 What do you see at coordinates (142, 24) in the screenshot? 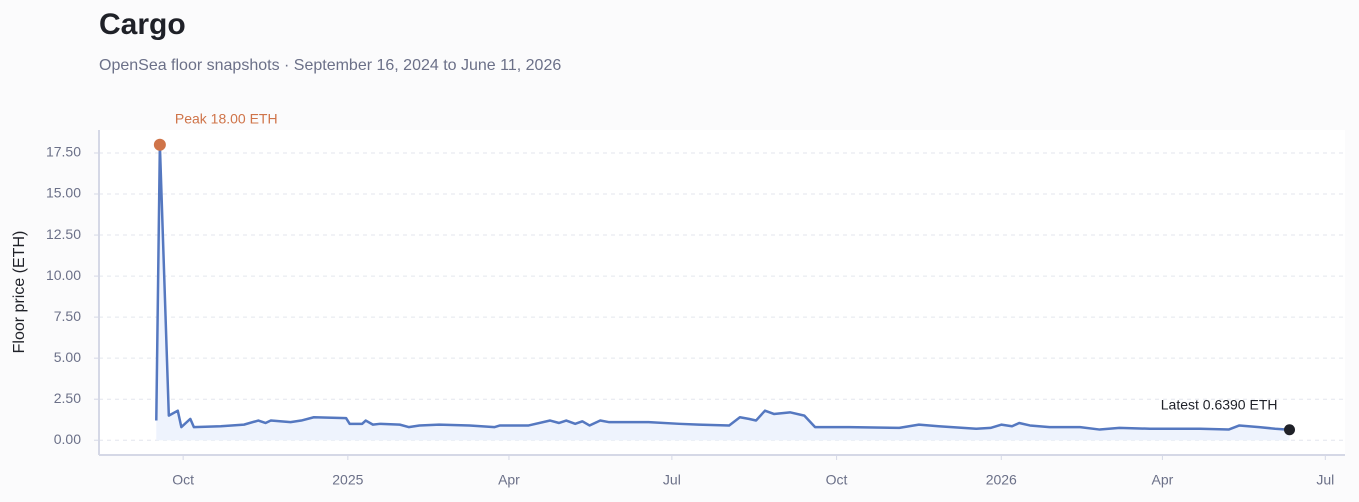
I see `chart-title: Cargo` at bounding box center [142, 24].